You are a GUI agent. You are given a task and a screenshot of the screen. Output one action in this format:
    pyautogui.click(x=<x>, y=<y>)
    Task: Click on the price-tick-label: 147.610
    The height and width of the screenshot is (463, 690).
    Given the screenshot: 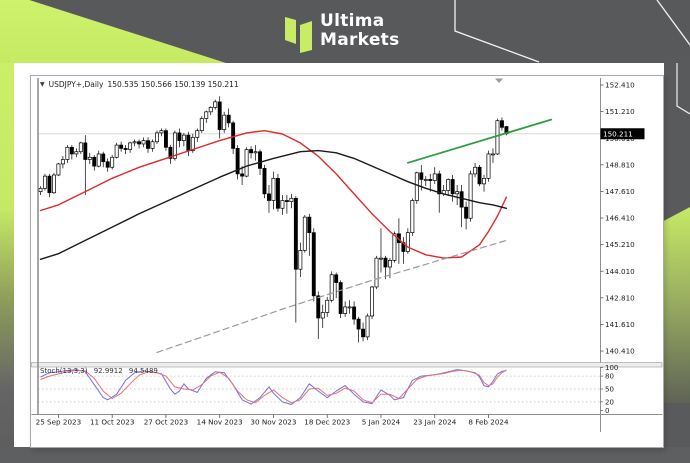 What is the action you would take?
    pyautogui.click(x=620, y=191)
    